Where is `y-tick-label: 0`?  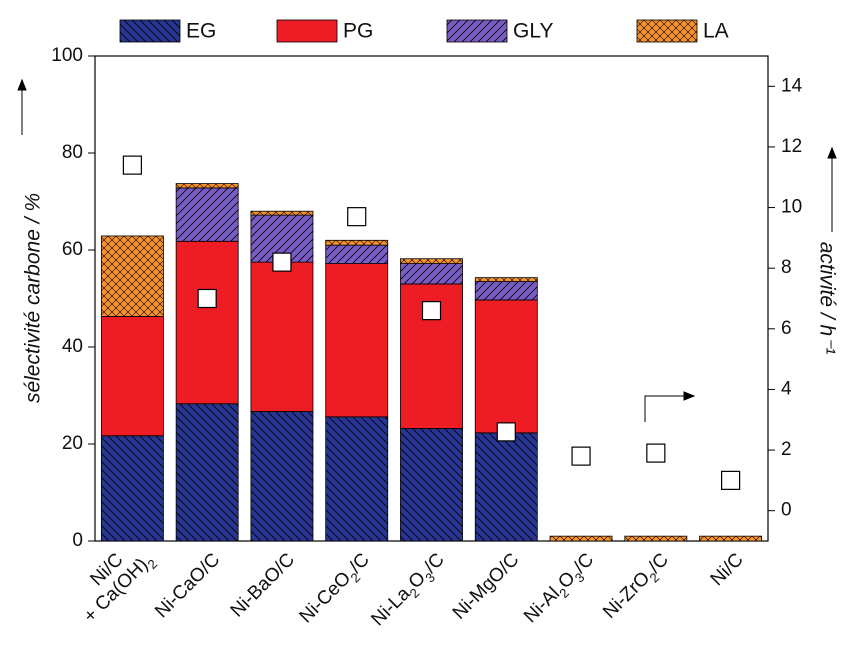 y-tick-label: 0 is located at coordinates (77, 540).